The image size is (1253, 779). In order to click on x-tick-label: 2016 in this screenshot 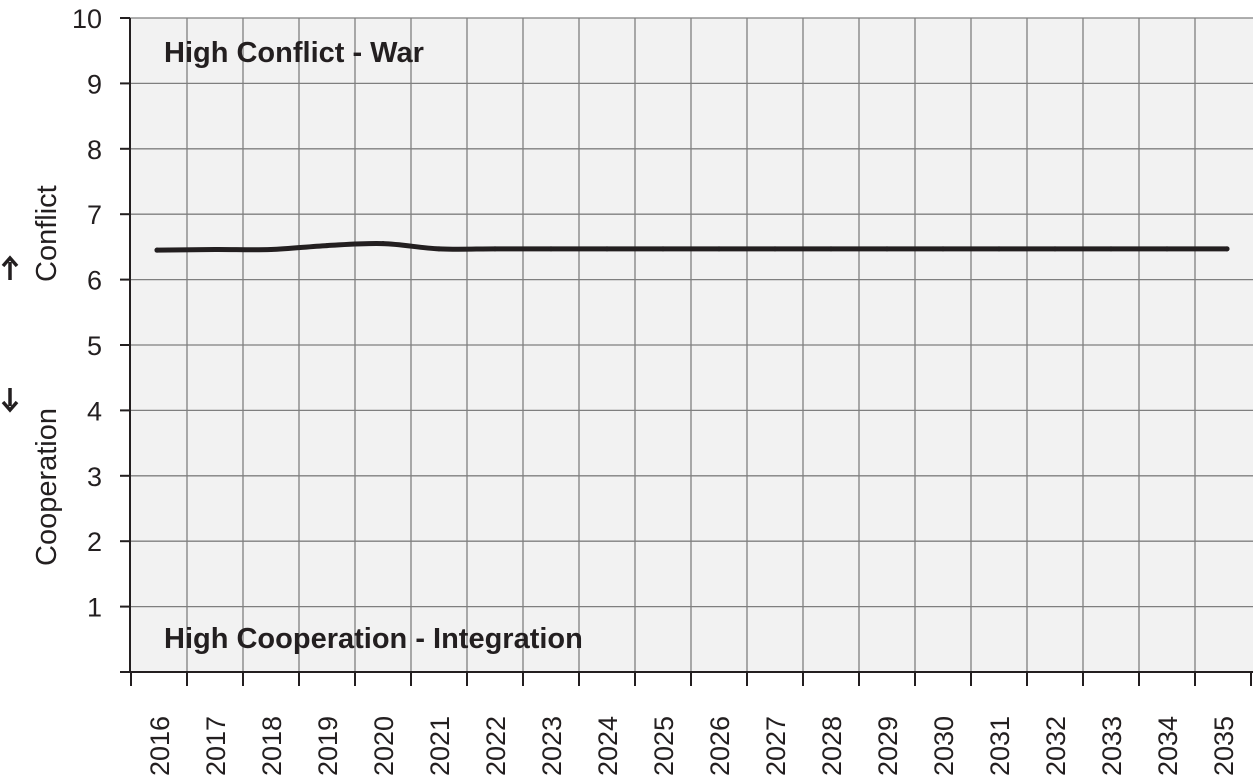, I will do `click(160, 746)`.